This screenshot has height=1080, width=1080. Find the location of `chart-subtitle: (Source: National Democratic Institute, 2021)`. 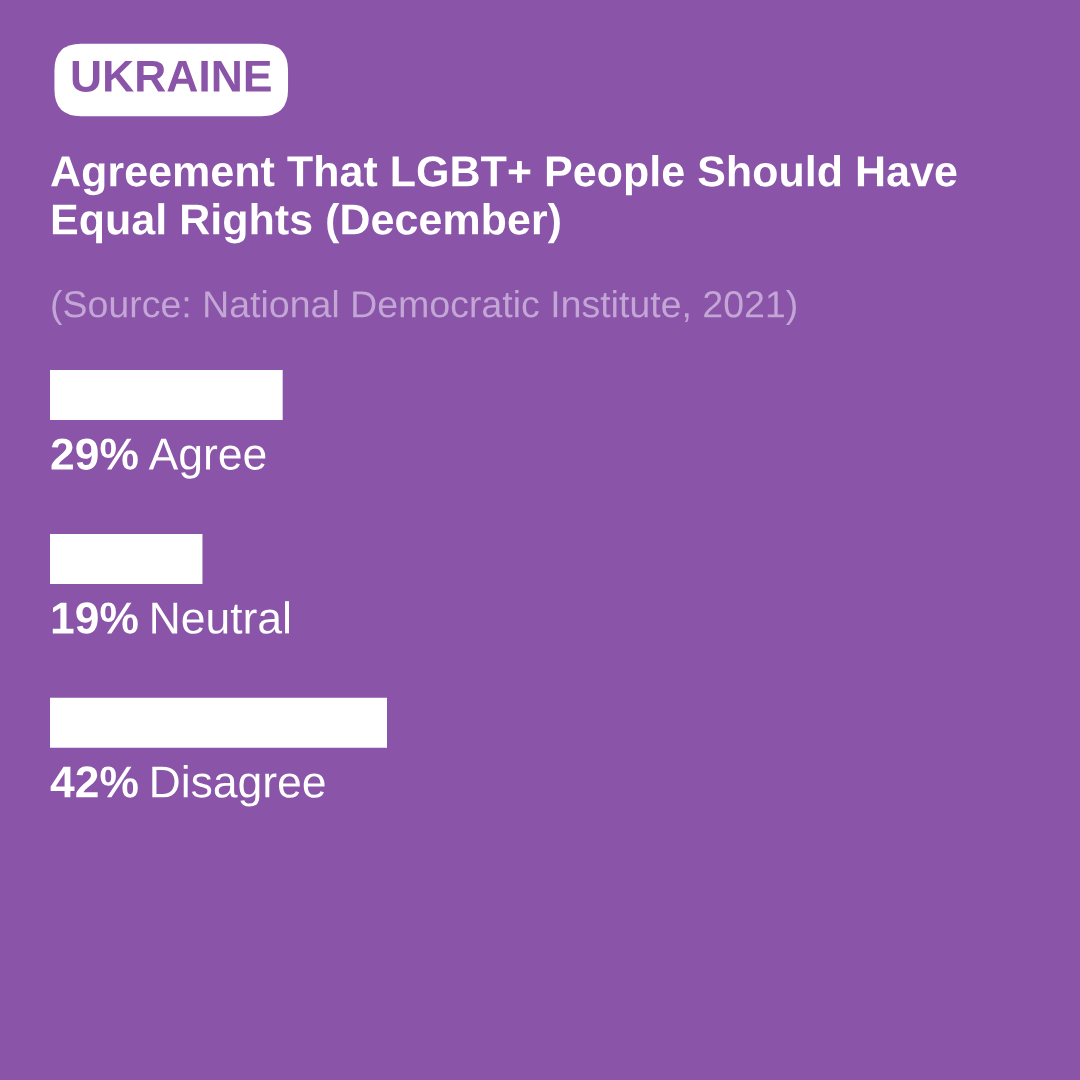

chart-subtitle: (Source: National Democratic Institute, 2021) is located at coordinates (424, 307).